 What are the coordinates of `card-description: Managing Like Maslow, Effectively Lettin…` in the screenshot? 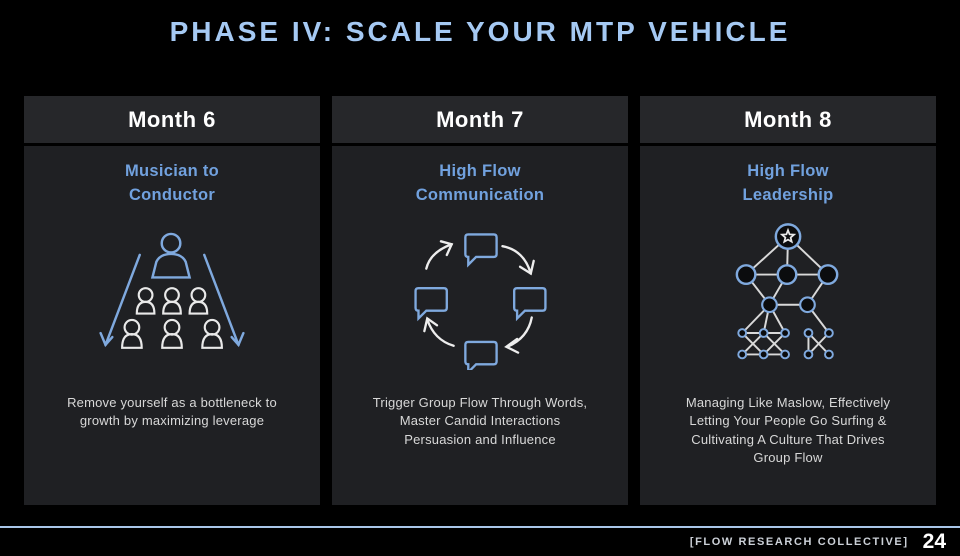 It's located at (788, 430).